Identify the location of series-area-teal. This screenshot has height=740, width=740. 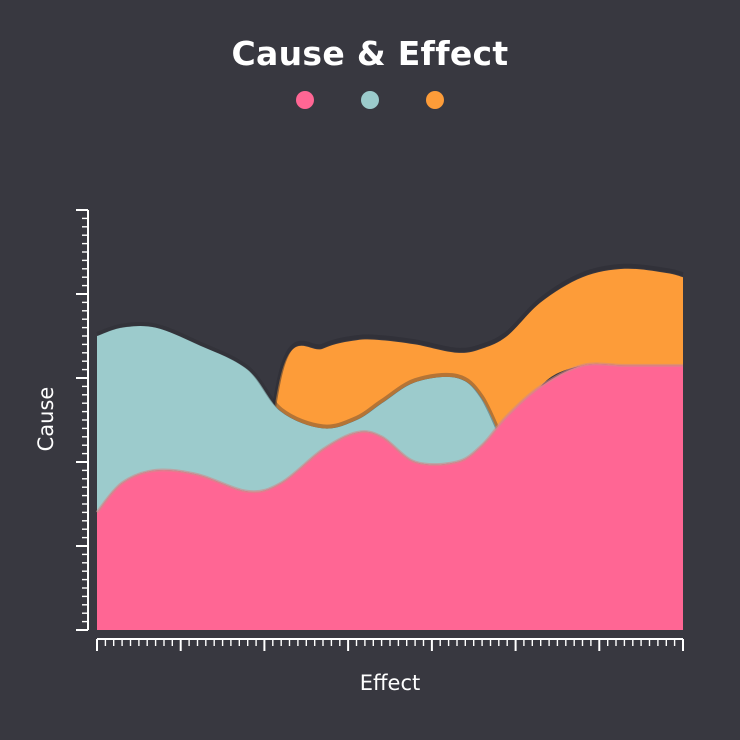
(302, 419).